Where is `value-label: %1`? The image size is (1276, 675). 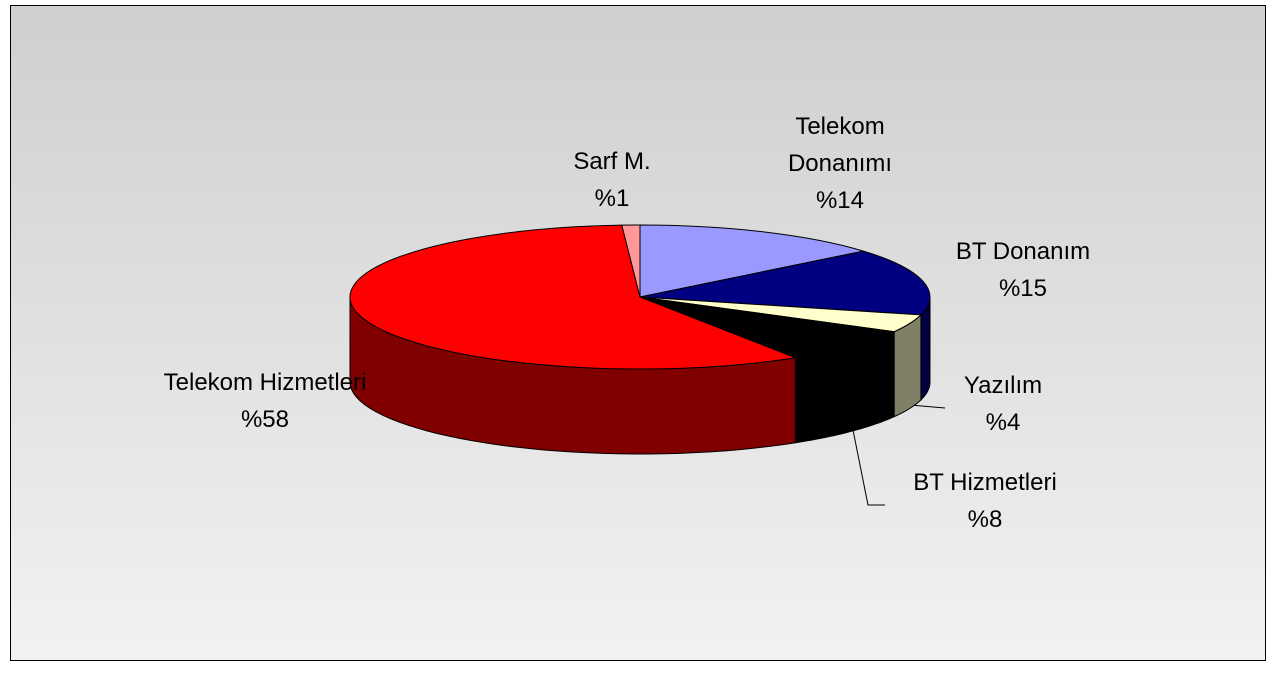
value-label: %1 is located at coordinates (612, 198).